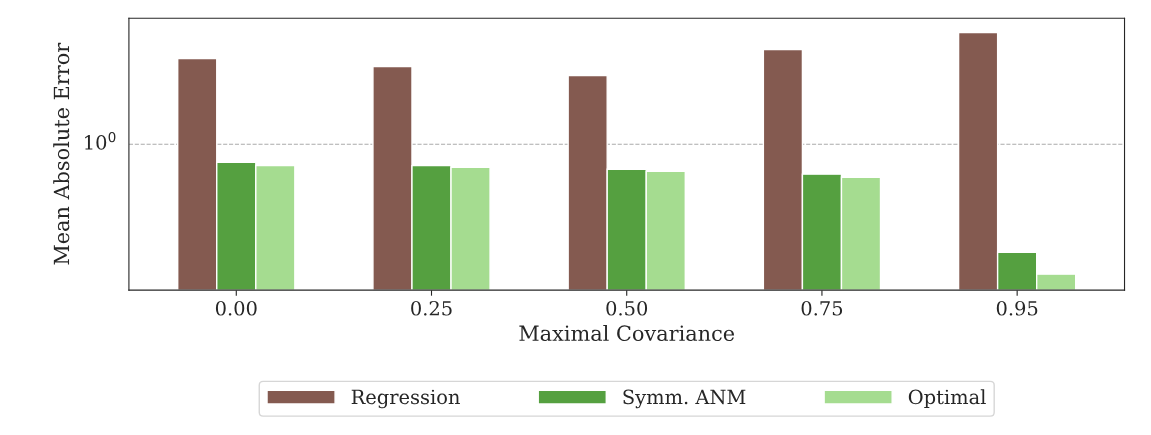 This screenshot has width=1151, height=435. I want to click on x-tick-label: 0.75, so click(822, 308).